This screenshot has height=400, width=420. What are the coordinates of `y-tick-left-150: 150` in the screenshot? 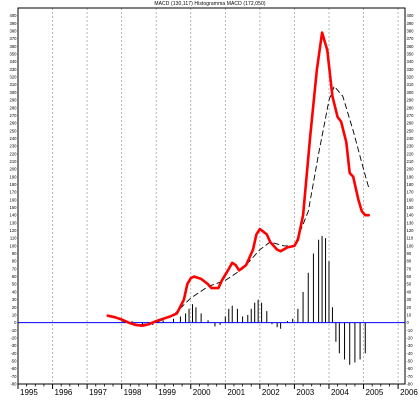 It's located at (14, 207).